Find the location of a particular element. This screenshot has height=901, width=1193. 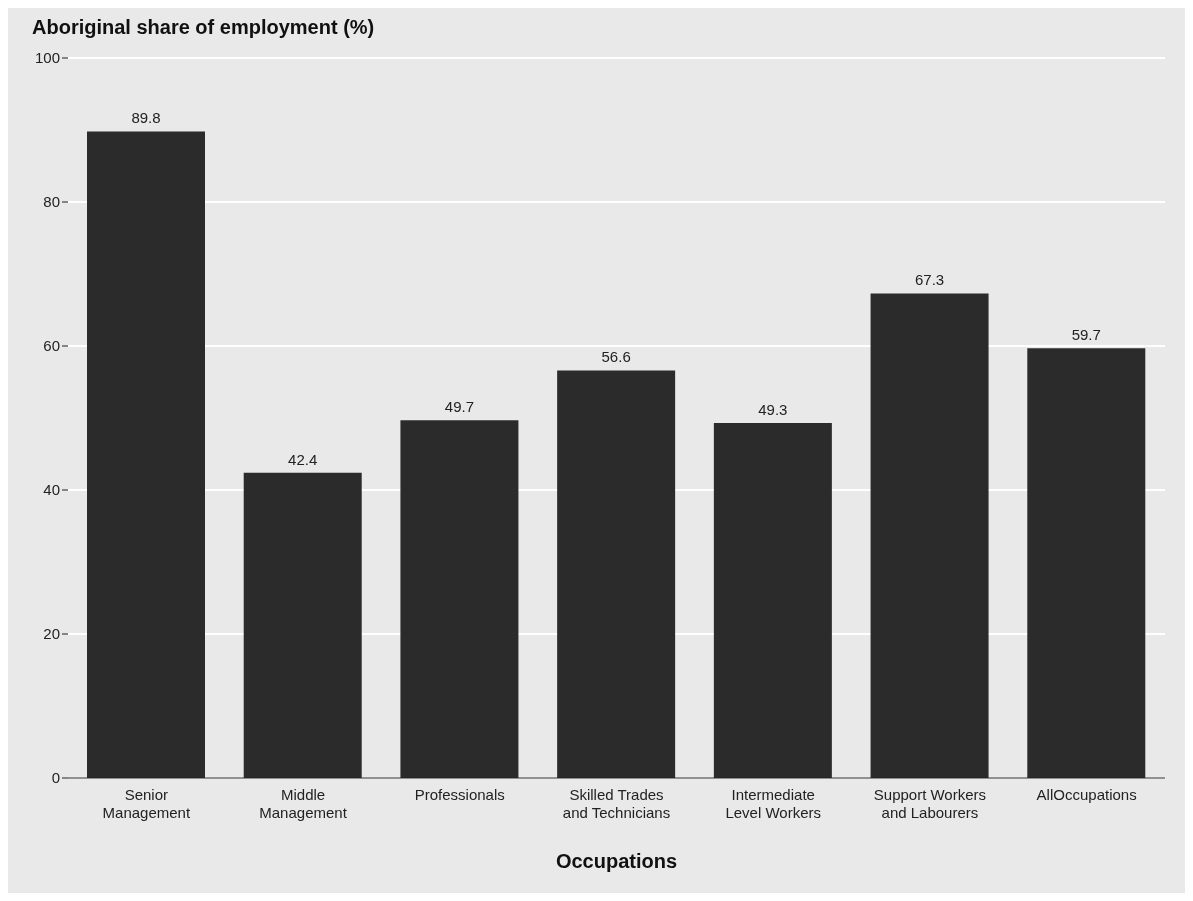

y-axis-title: Aboriginal share of employment (%) is located at coordinates (203, 27).